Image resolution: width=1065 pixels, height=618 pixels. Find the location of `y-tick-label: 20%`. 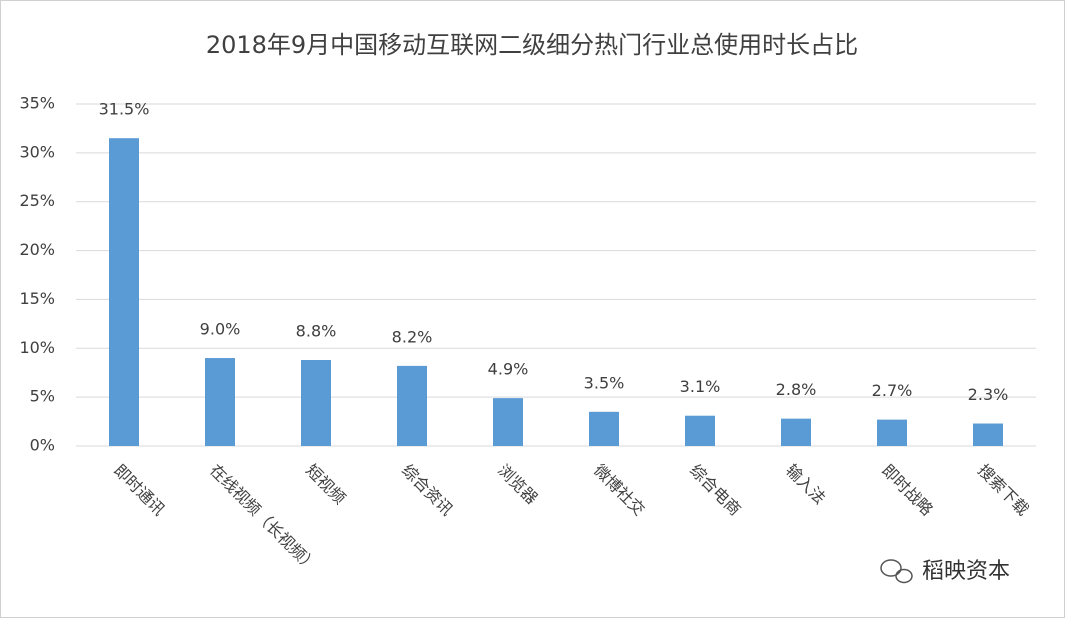

y-tick-label: 20% is located at coordinates (37, 249).